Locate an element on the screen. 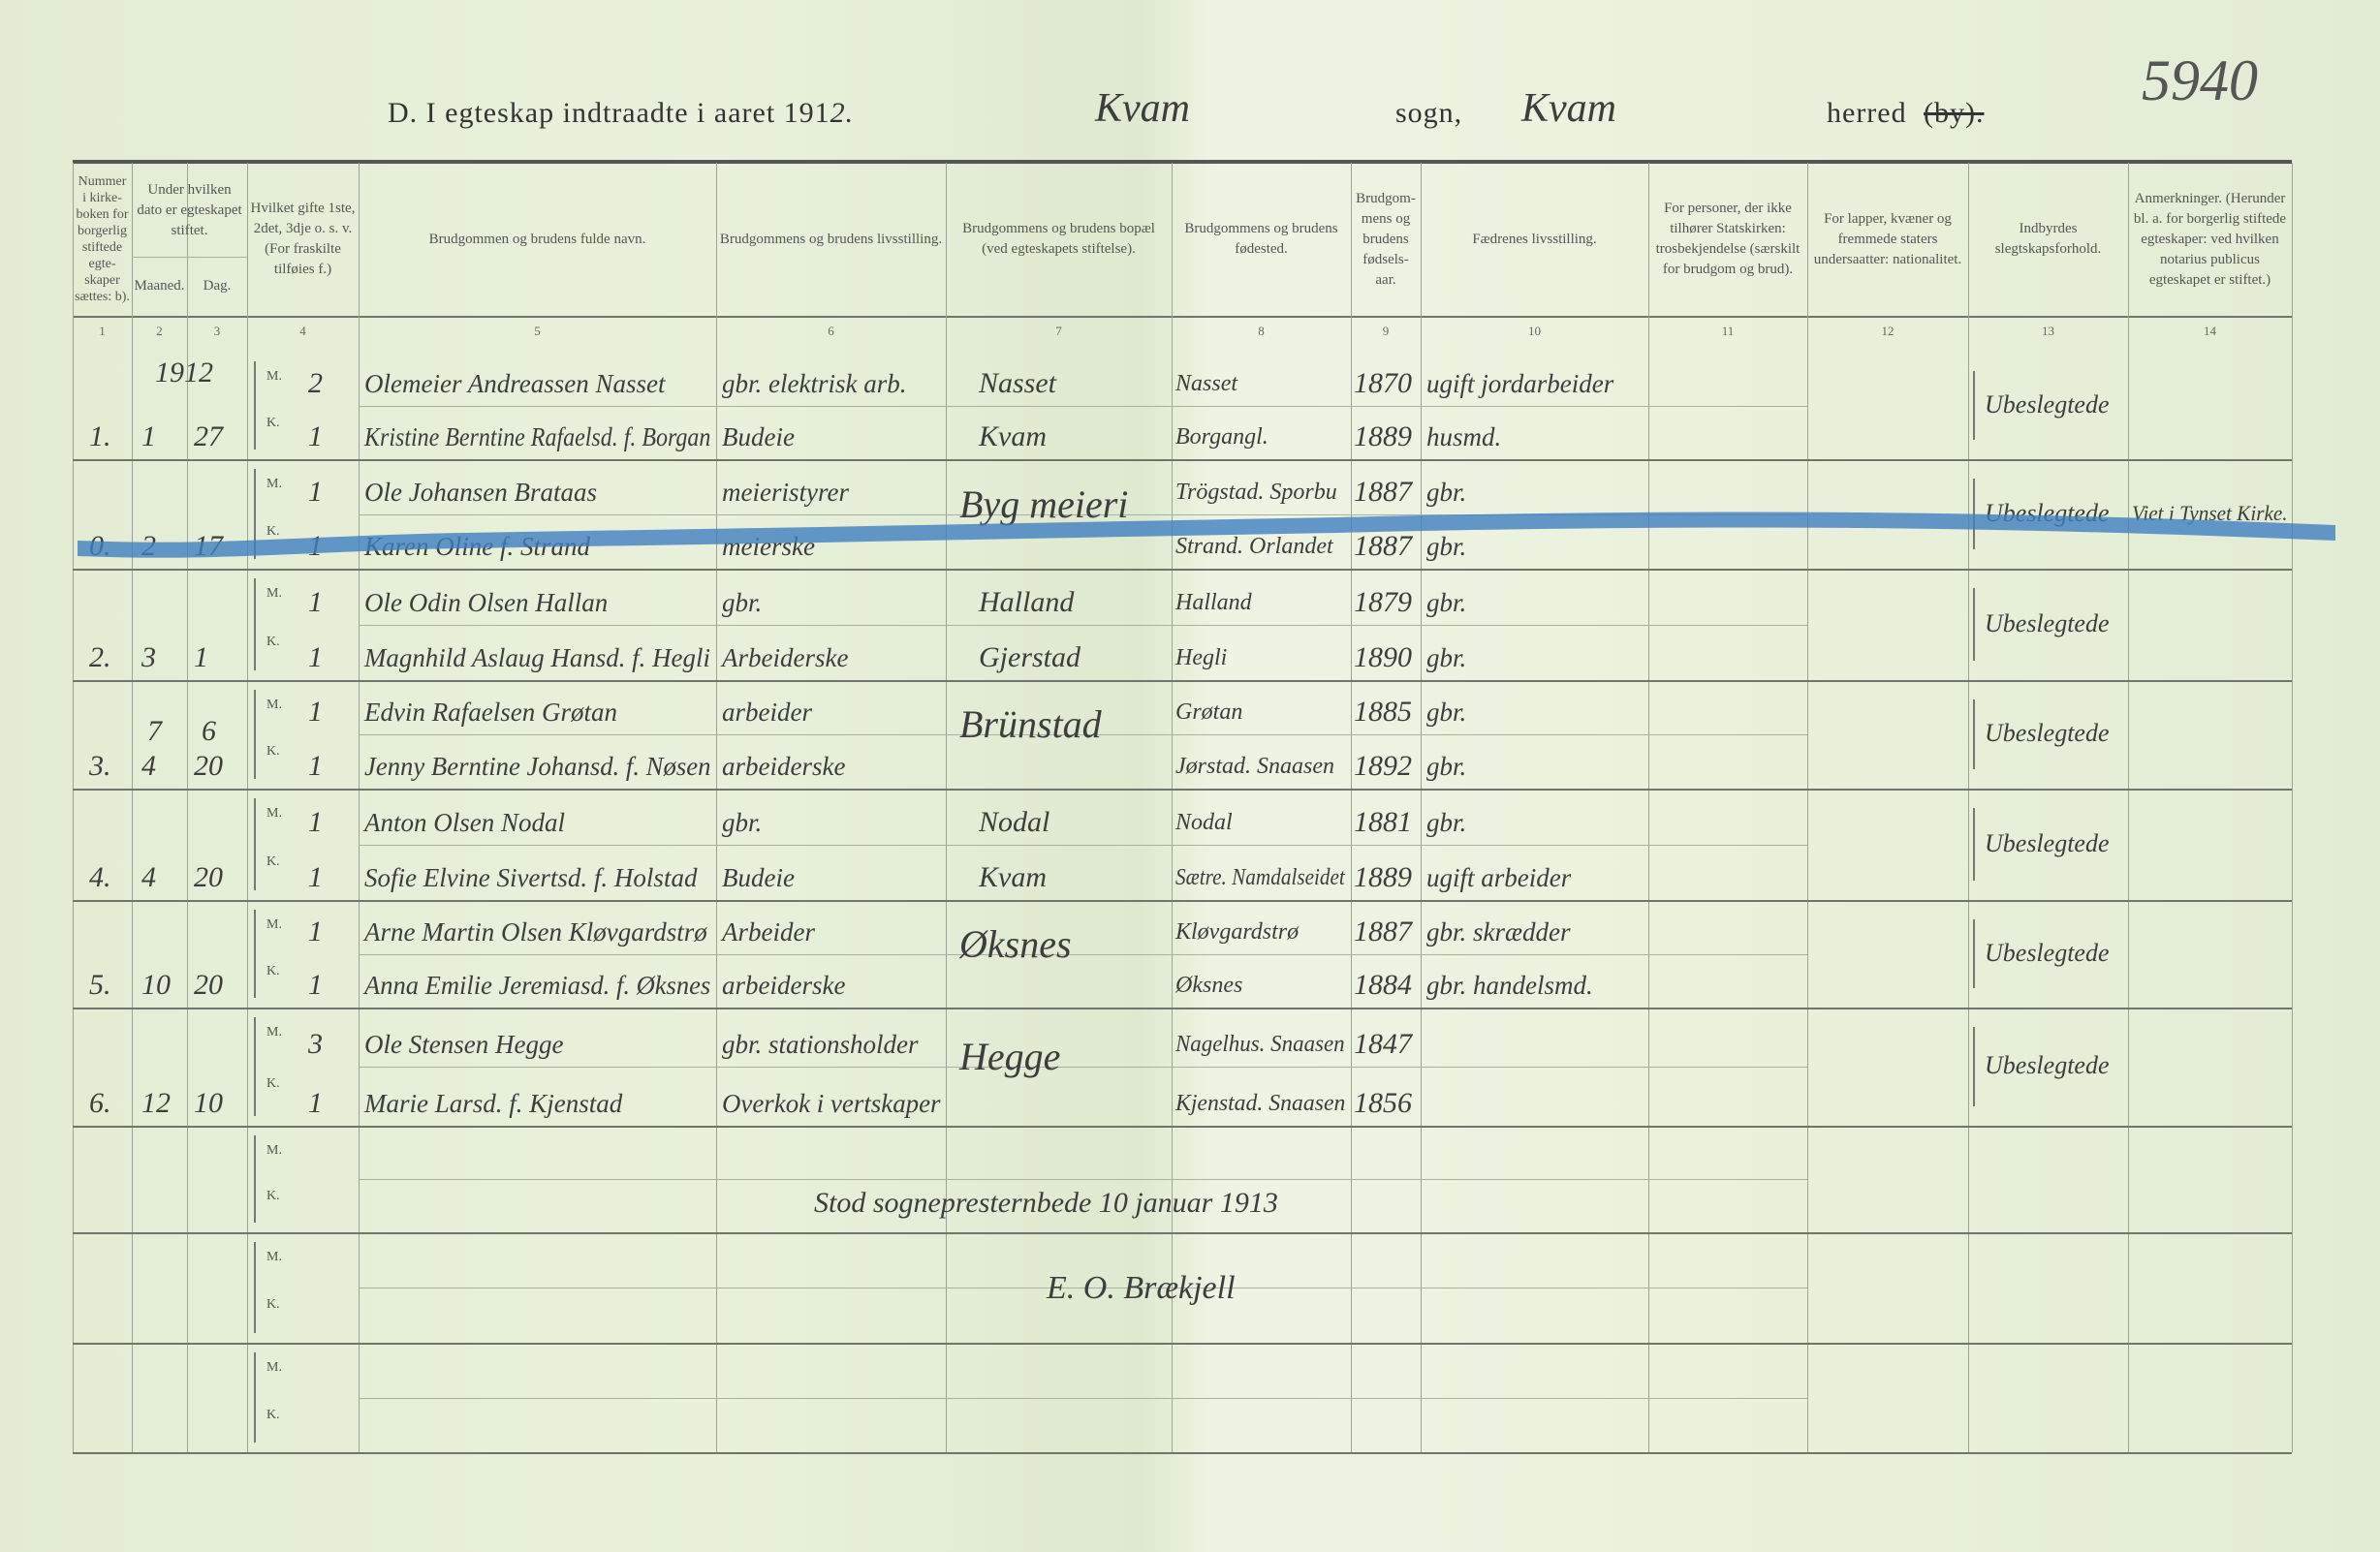 This screenshot has width=2380, height=1552. bride-residence: Kvam is located at coordinates (1013, 877).